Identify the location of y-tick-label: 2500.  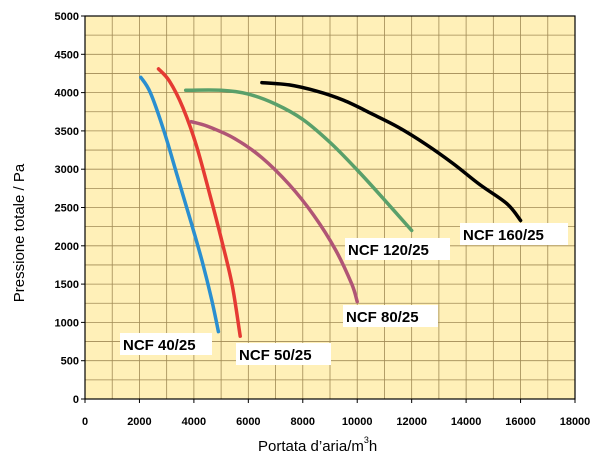
(67, 209).